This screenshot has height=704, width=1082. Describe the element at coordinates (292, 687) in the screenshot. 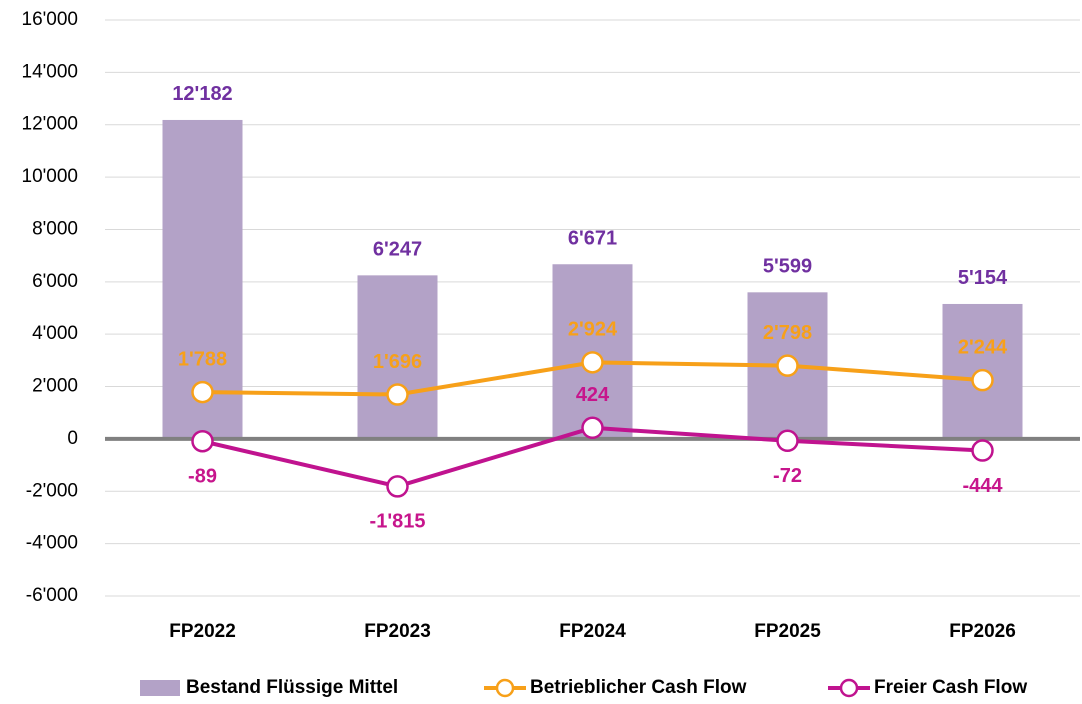

I see `legend-label: Bestand Flüssige Mittel` at that location.